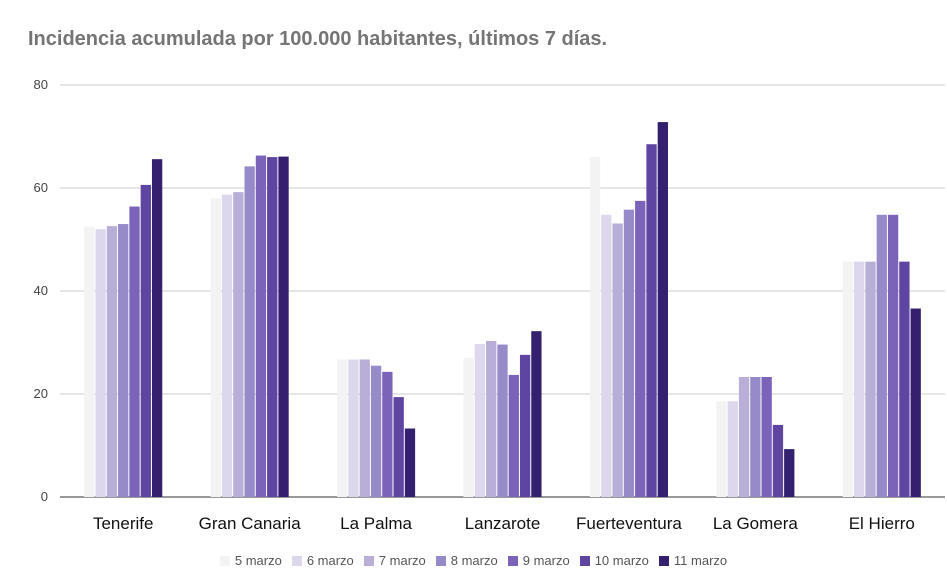 The image size is (947, 582). I want to click on legend-item: 6 marzo, so click(322, 560).